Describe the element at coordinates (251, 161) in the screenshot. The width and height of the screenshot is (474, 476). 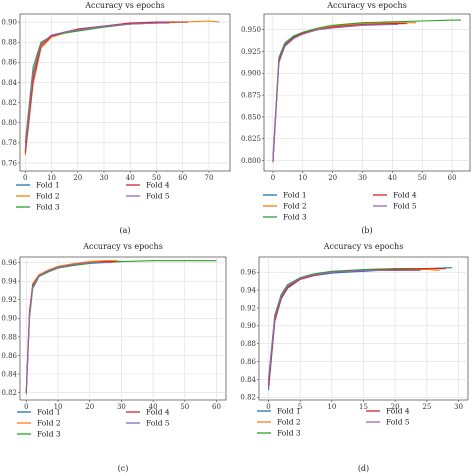
I see `y-tick-label: 0.800` at that location.